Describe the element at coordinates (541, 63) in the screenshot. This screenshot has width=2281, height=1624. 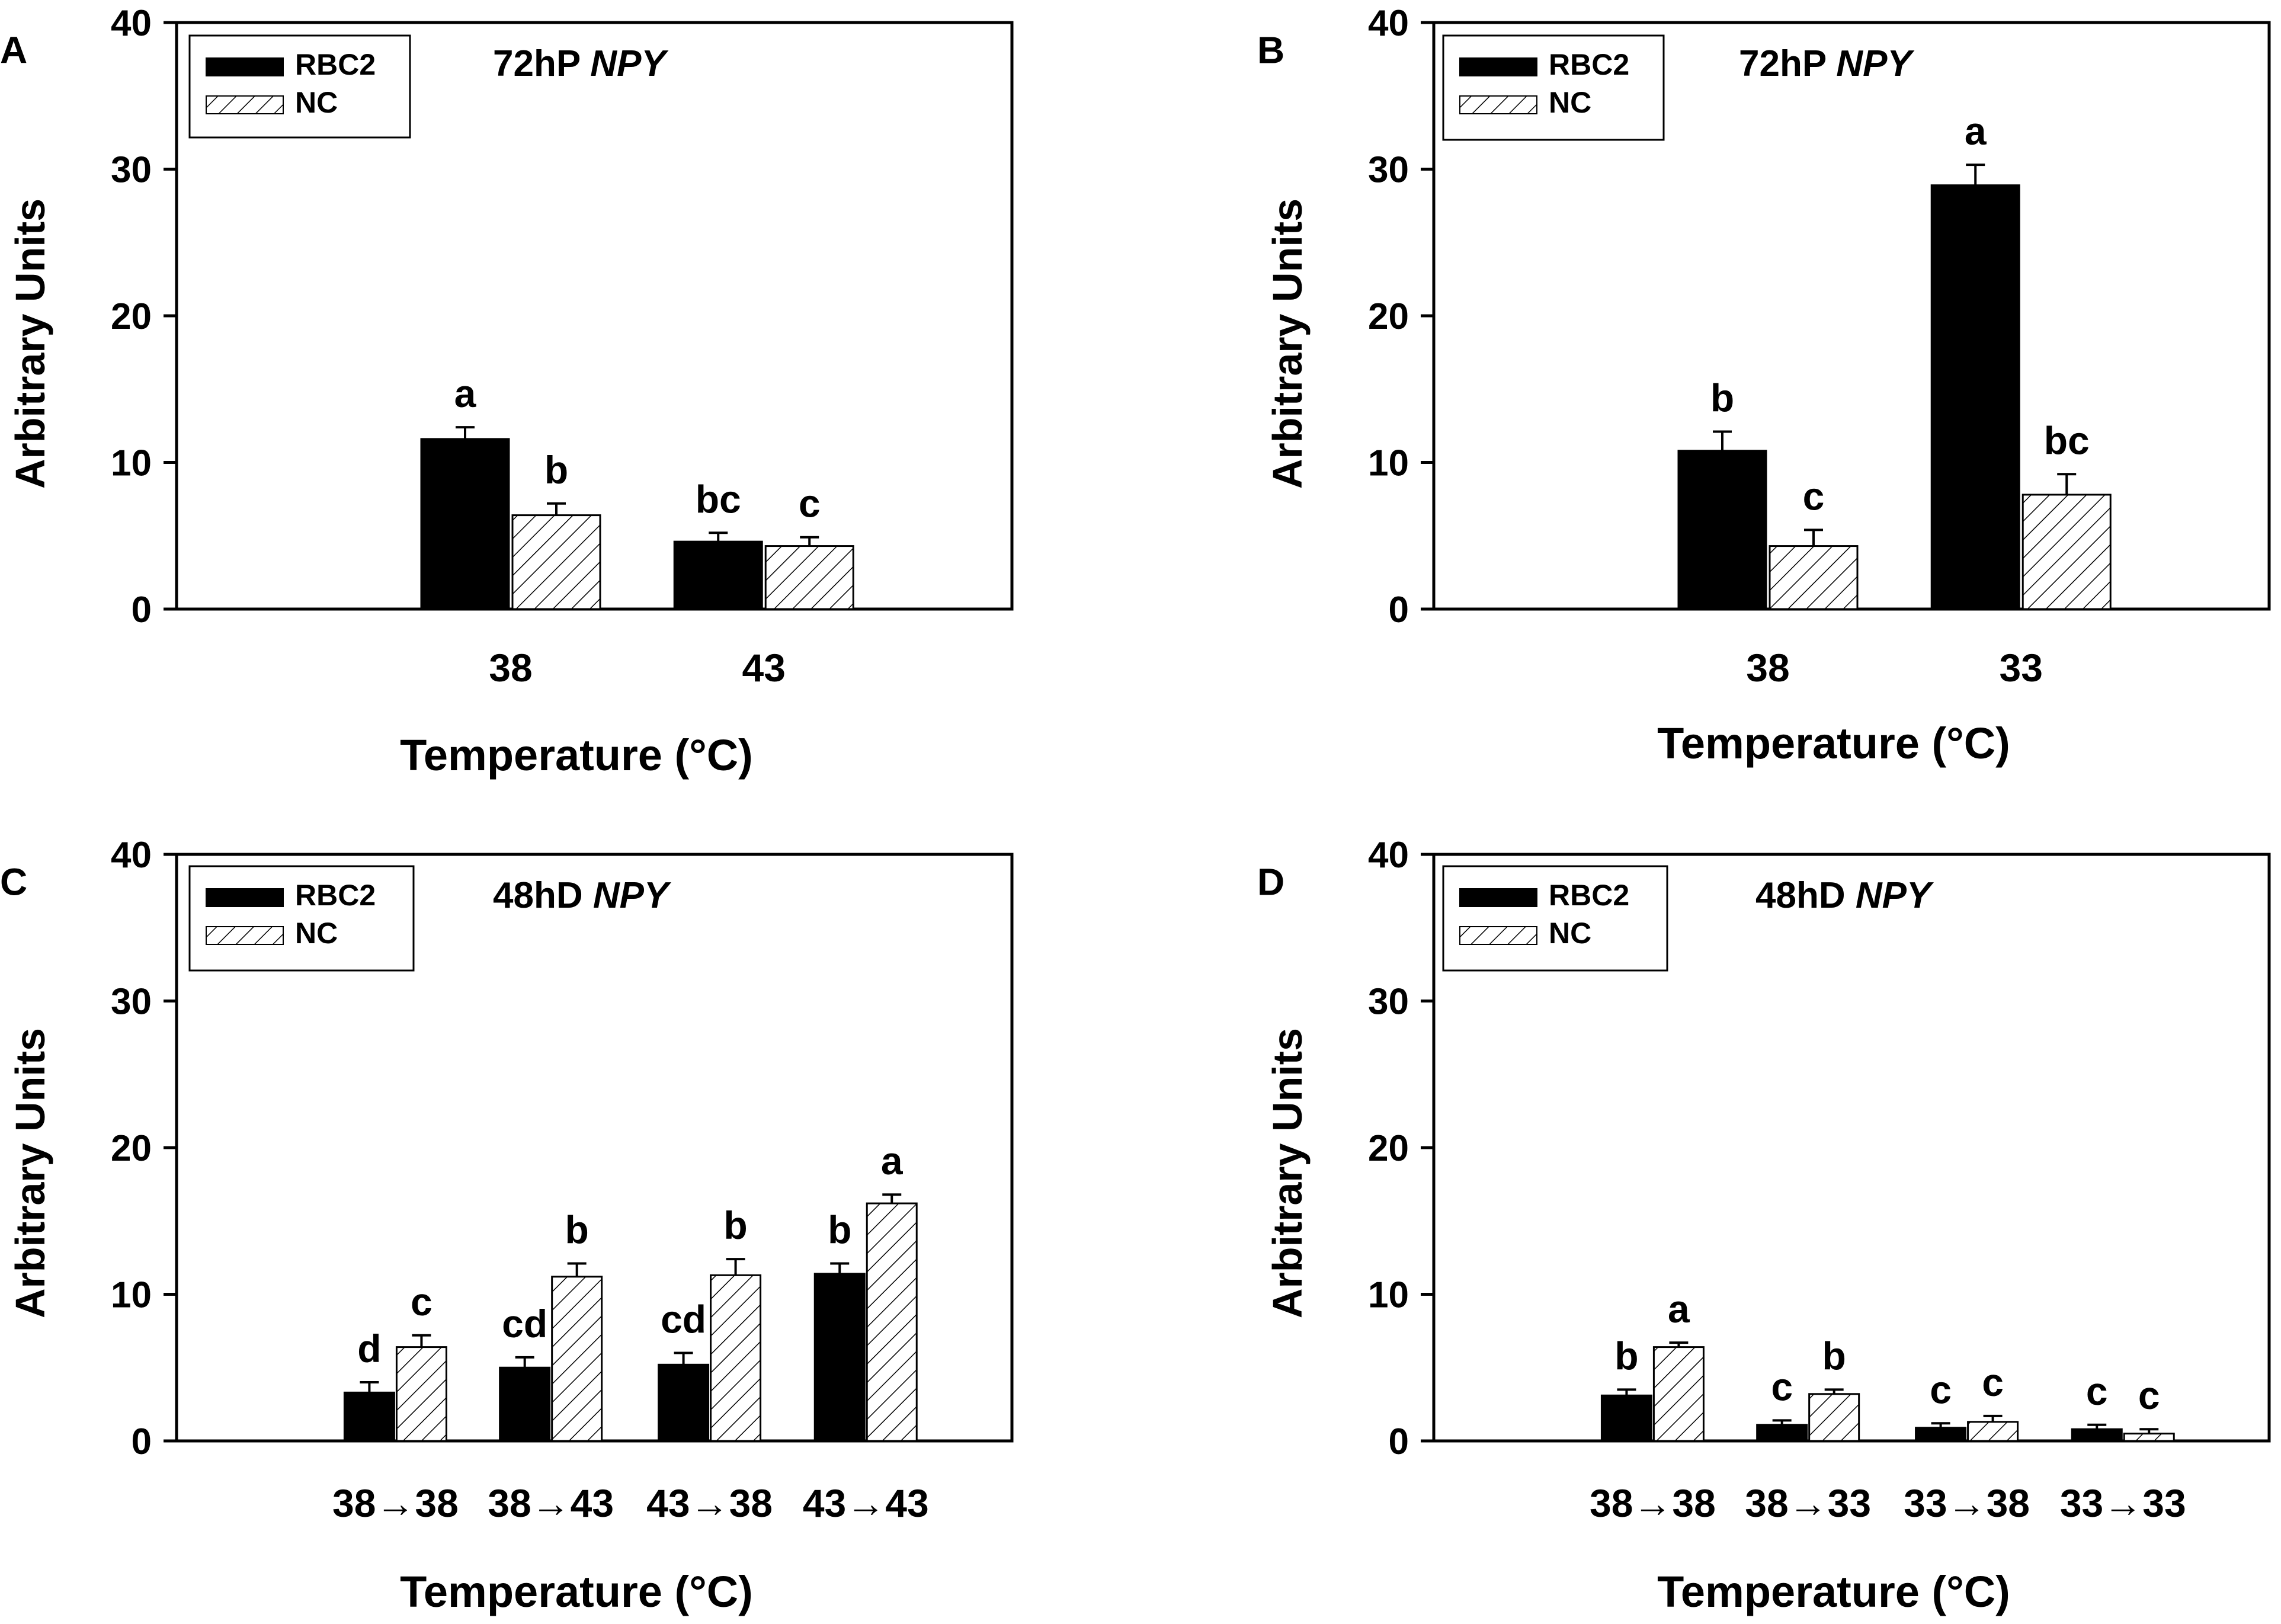
I see `chart-title-prefix: 72hP` at that location.